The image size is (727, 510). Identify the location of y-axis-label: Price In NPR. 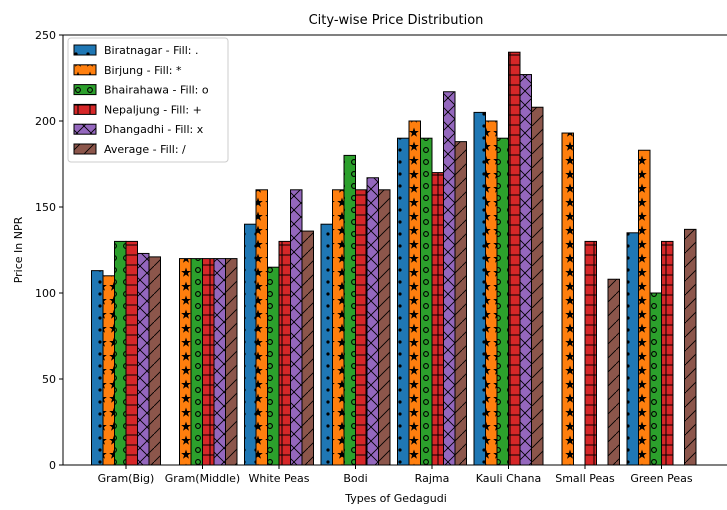
(18, 249).